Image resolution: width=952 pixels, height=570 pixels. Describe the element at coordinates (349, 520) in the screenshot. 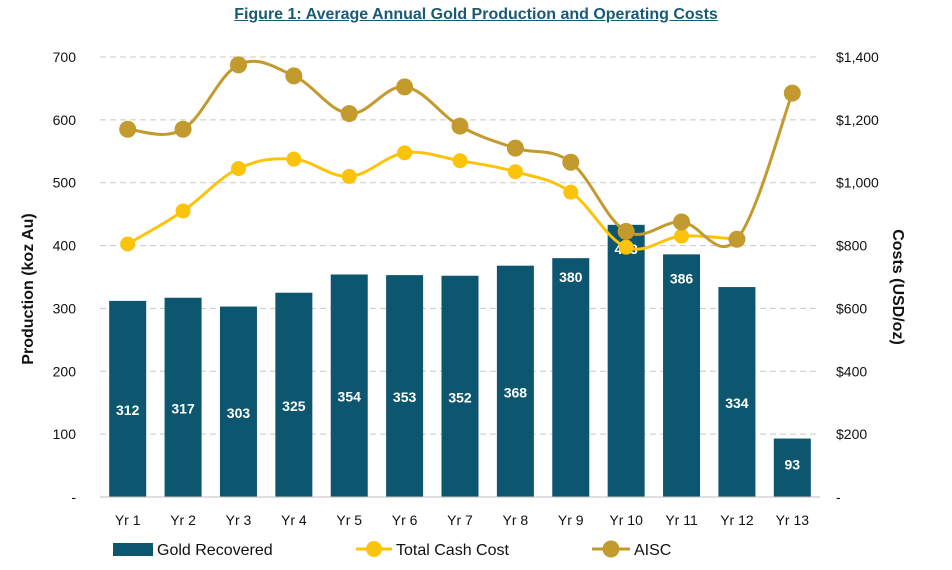

I see `x-tick-label: Yr 5` at that location.